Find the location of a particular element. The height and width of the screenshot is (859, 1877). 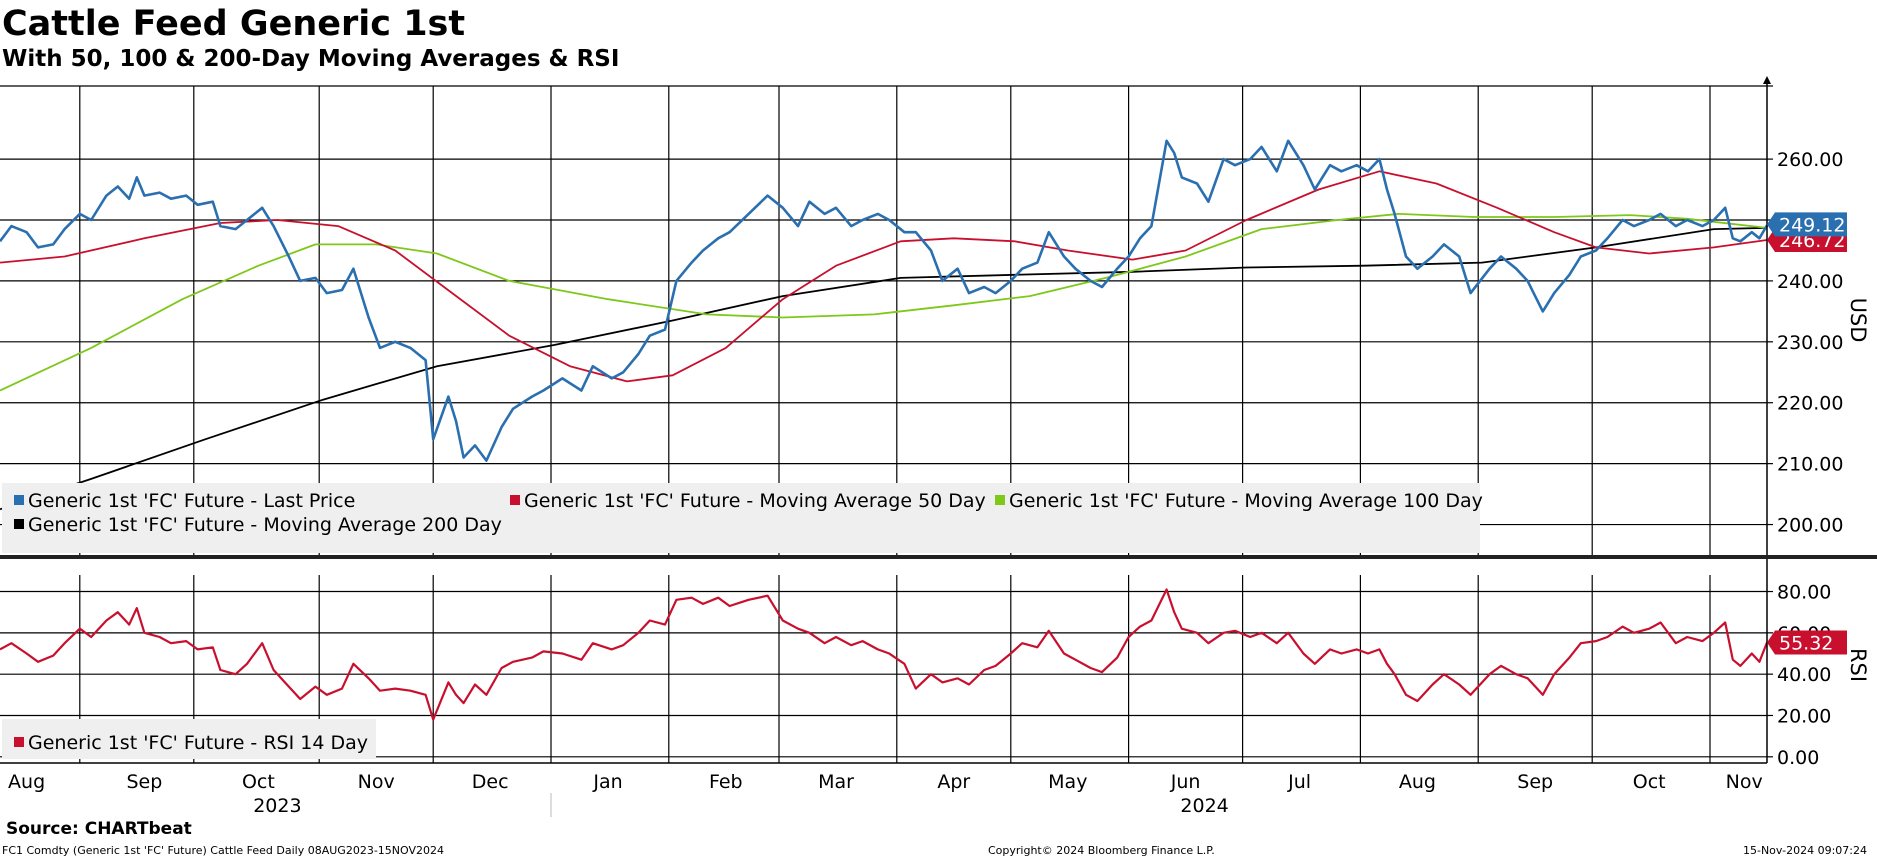

month-label: Dec is located at coordinates (490, 782).